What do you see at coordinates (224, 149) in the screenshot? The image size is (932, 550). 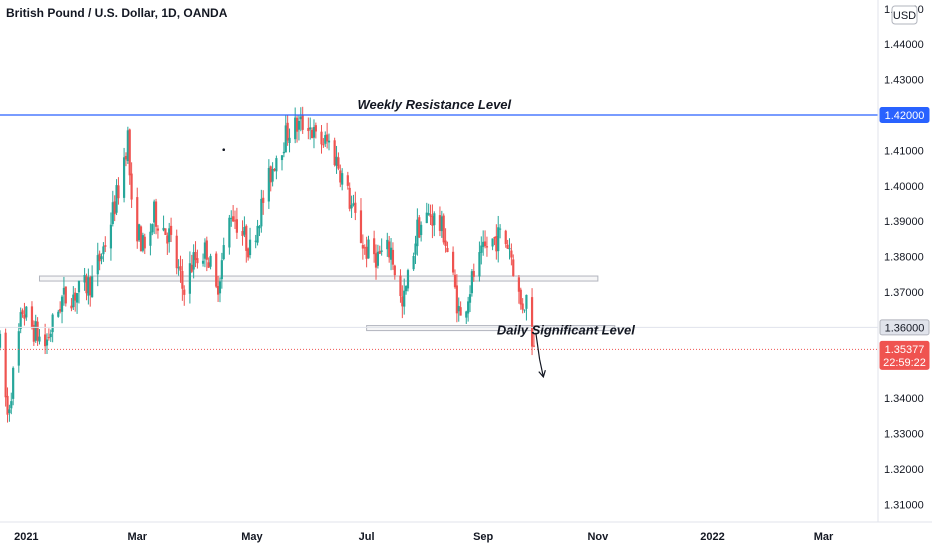 I see `marker-dot` at bounding box center [224, 149].